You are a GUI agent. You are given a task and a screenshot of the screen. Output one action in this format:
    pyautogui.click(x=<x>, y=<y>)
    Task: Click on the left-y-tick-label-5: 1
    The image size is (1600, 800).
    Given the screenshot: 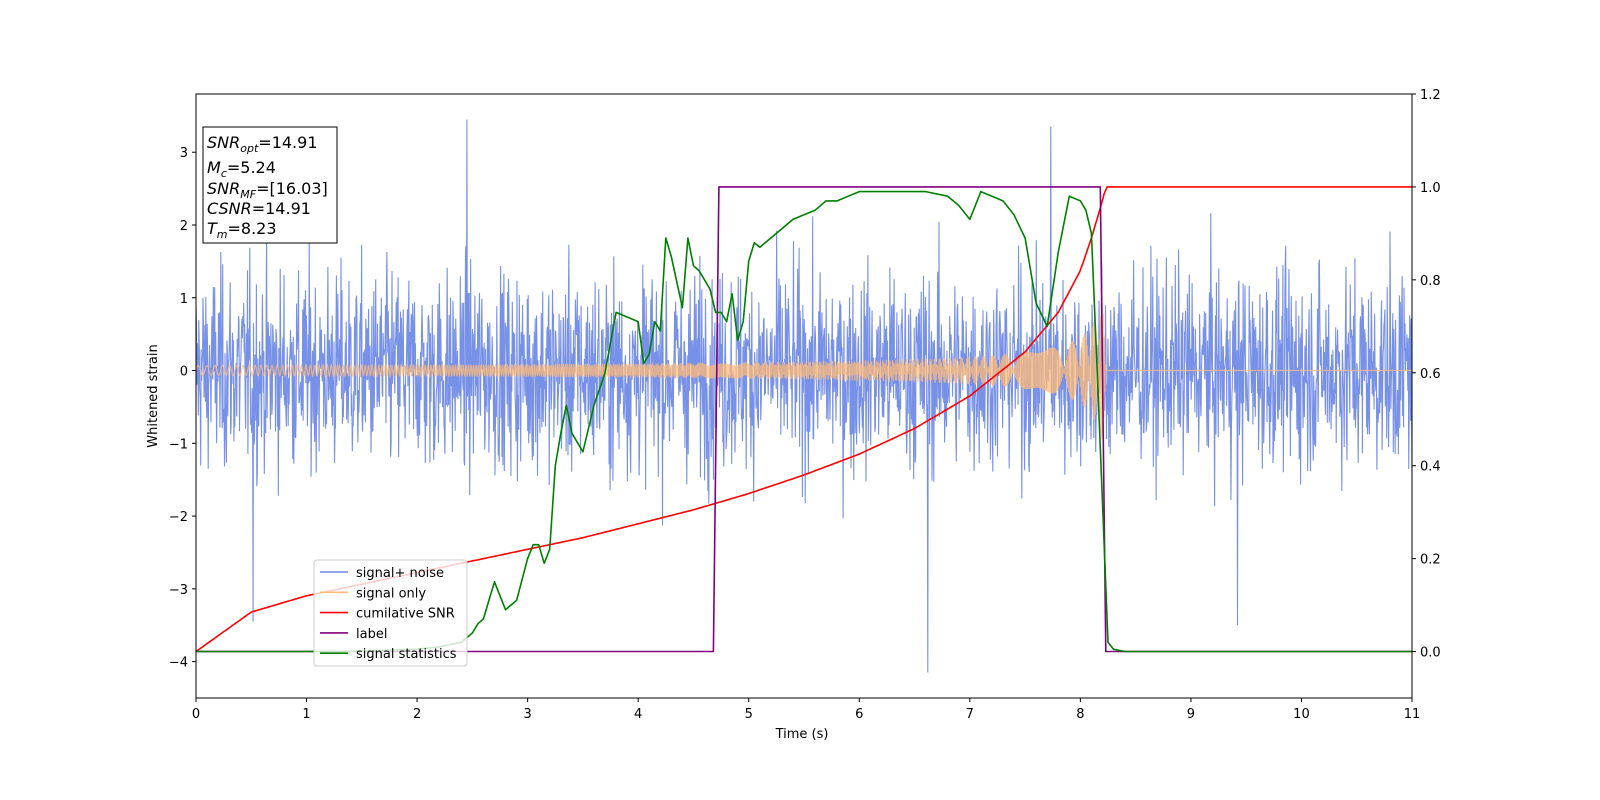 What is the action you would take?
    pyautogui.click(x=184, y=299)
    